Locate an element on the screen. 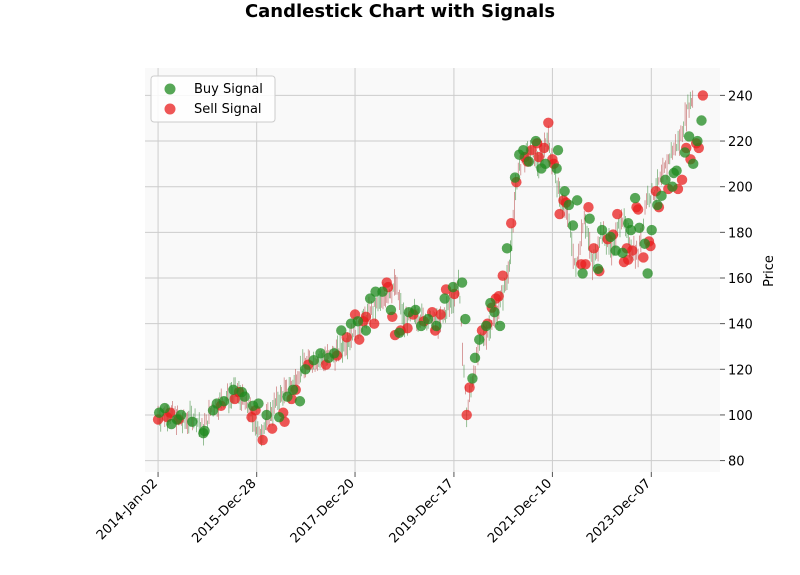 The width and height of the screenshot is (800, 575). y-axis-label: Price is located at coordinates (769, 271).